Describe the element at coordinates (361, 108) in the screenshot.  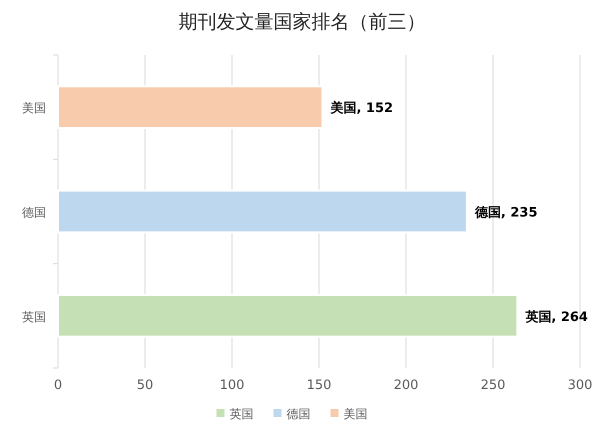
I see `data-label: 美国, 152` at that location.